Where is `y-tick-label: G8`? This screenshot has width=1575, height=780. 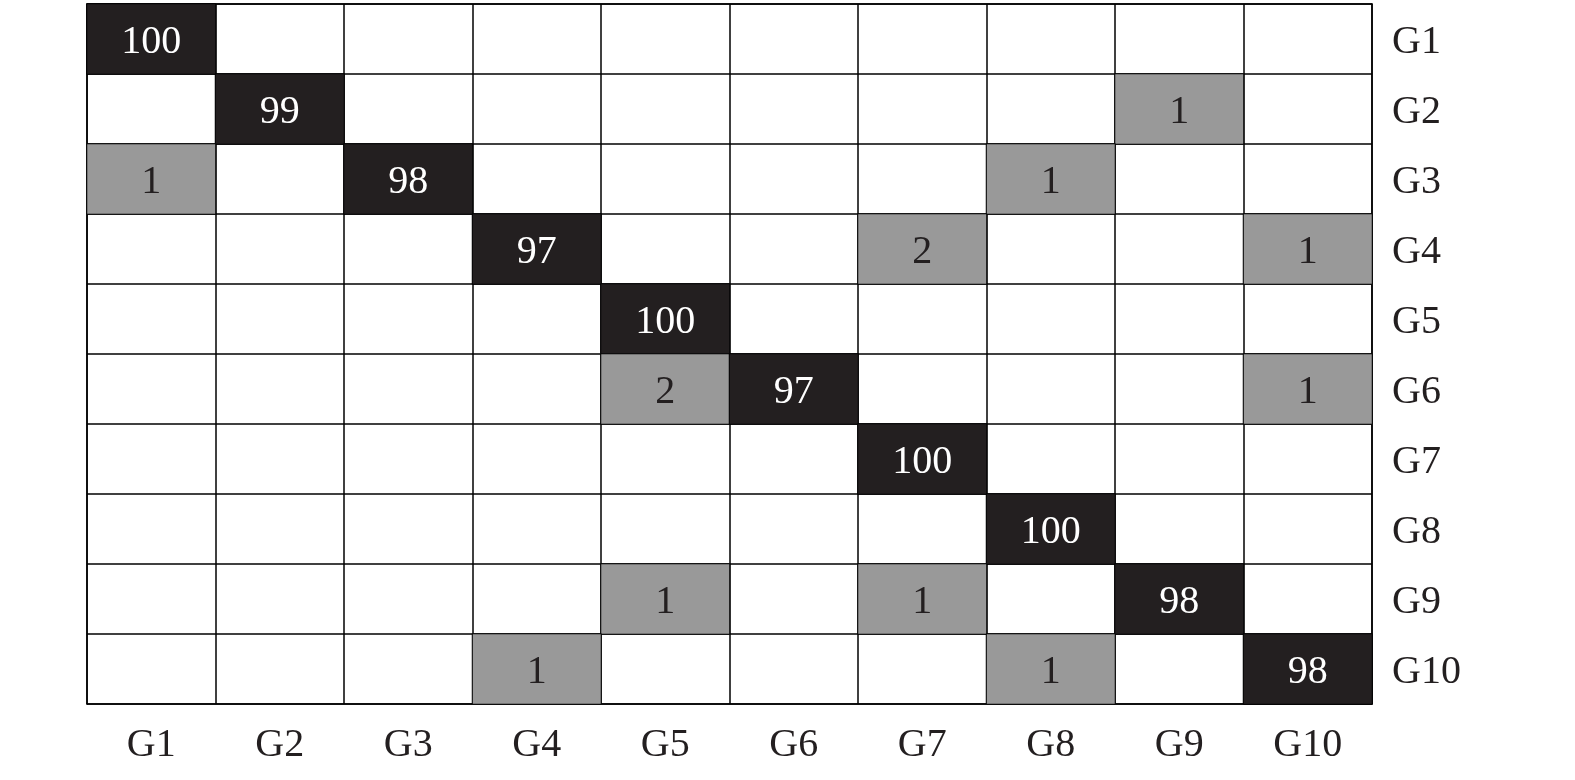 y-tick-label: G8 is located at coordinates (1416, 529).